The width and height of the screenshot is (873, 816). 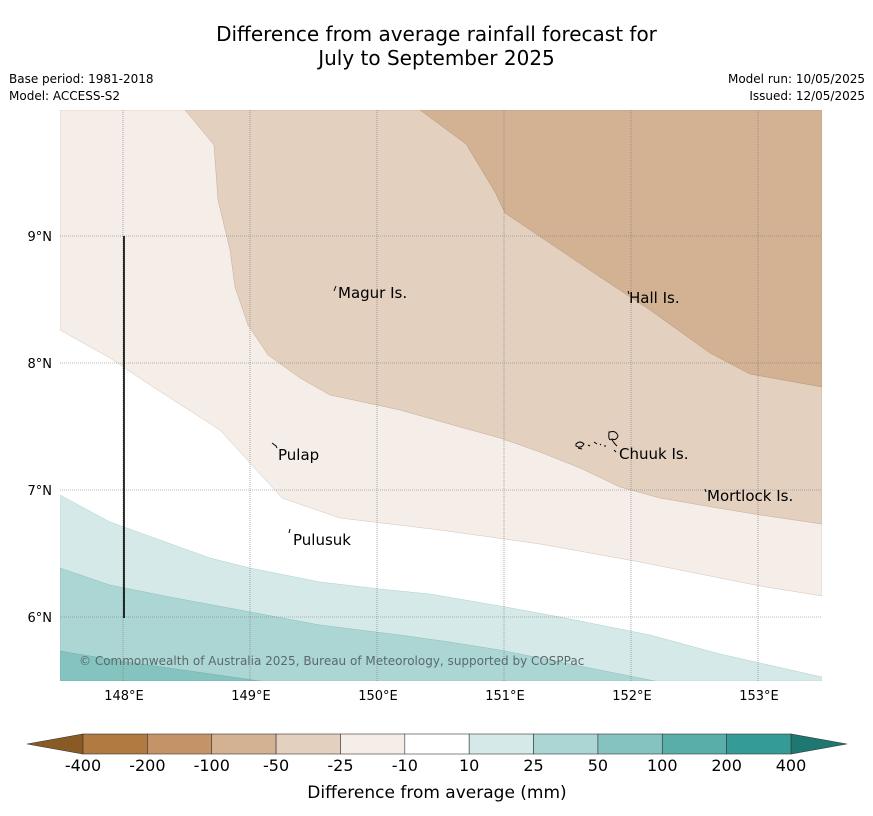 What do you see at coordinates (335, 288) in the screenshot?
I see `island-magur-outline` at bounding box center [335, 288].